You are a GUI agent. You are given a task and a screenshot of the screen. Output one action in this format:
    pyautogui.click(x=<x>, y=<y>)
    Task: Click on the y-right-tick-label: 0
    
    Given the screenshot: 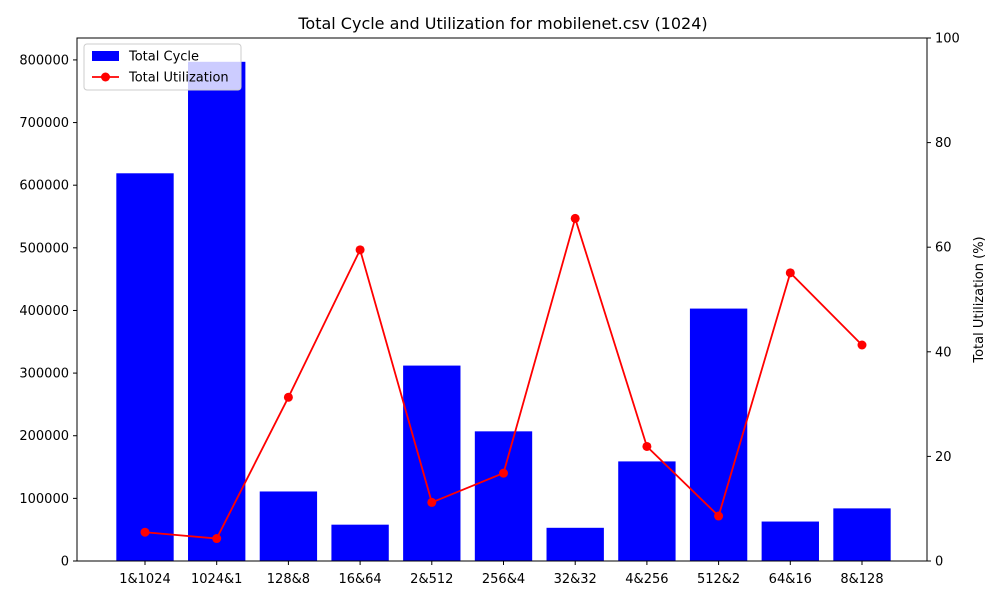 What is the action you would take?
    pyautogui.click(x=939, y=562)
    